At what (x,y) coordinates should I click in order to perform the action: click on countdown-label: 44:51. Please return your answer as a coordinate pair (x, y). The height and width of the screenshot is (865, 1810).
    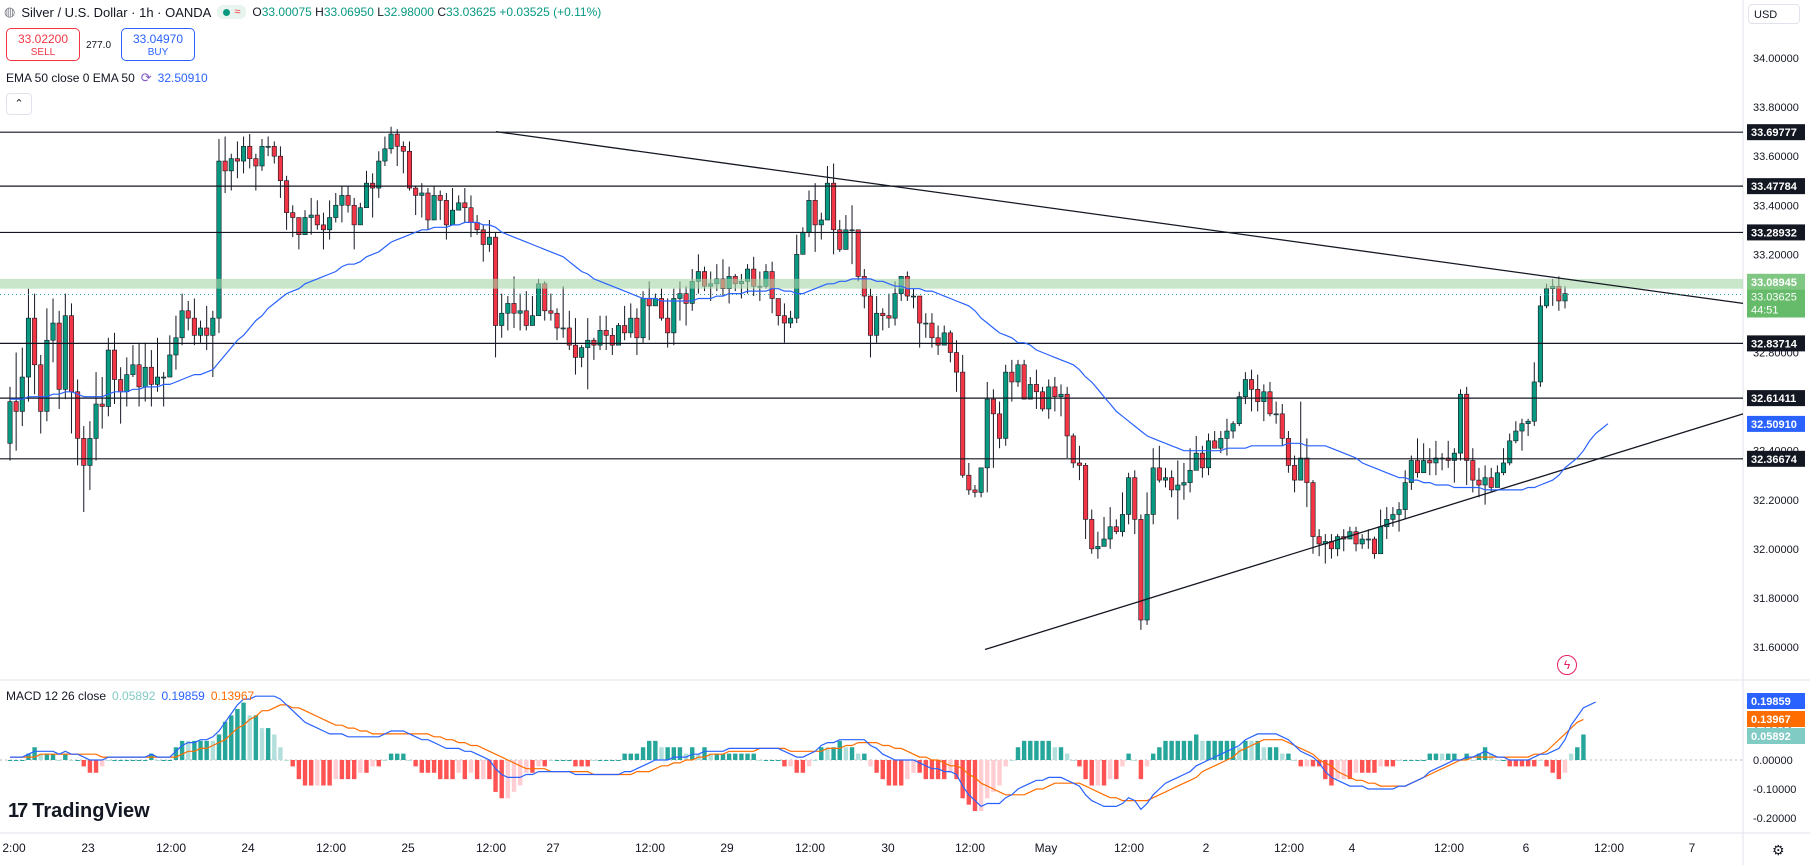
    Looking at the image, I should click on (1765, 311).